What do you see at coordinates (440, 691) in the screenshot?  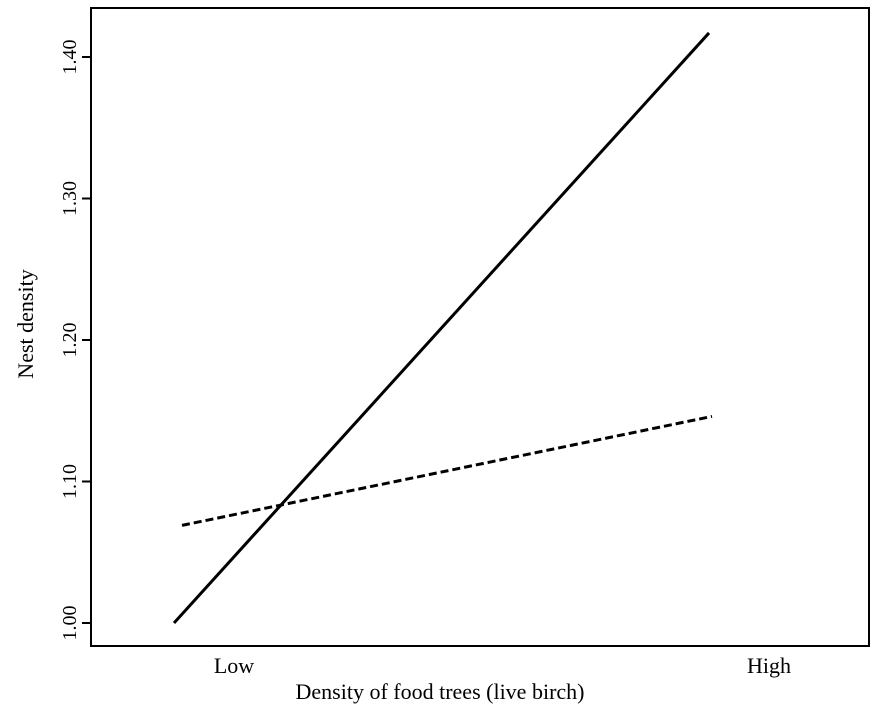 I see `x-axis-label: Density of food trees (live birch)` at bounding box center [440, 691].